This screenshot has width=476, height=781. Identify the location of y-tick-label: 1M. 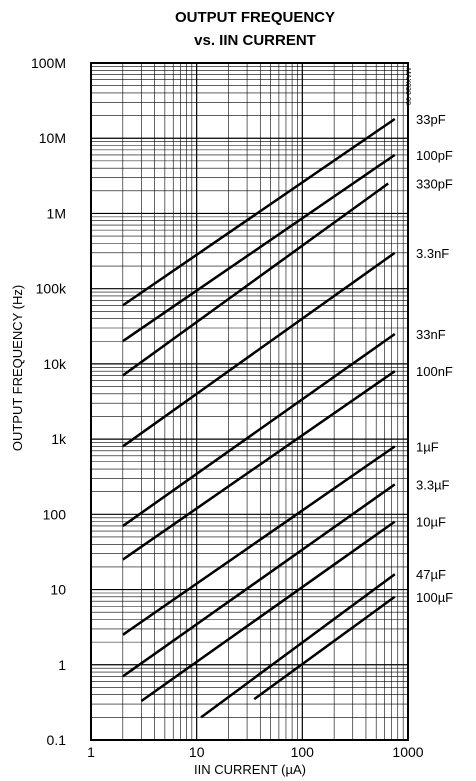
(56, 213).